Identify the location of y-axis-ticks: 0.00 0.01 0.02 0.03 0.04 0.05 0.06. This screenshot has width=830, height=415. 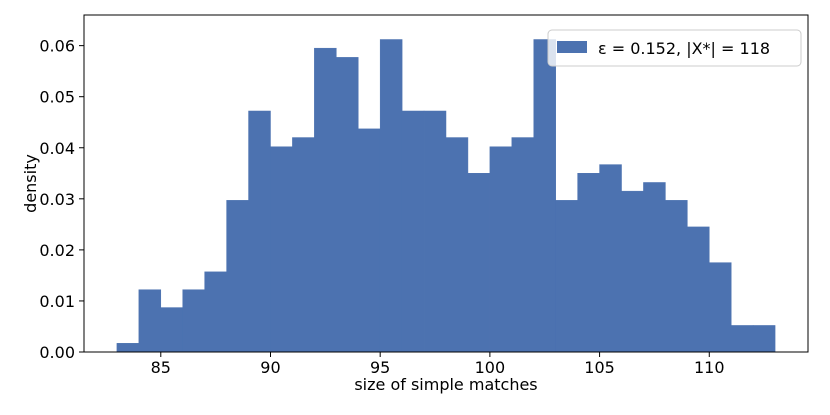
(61, 199).